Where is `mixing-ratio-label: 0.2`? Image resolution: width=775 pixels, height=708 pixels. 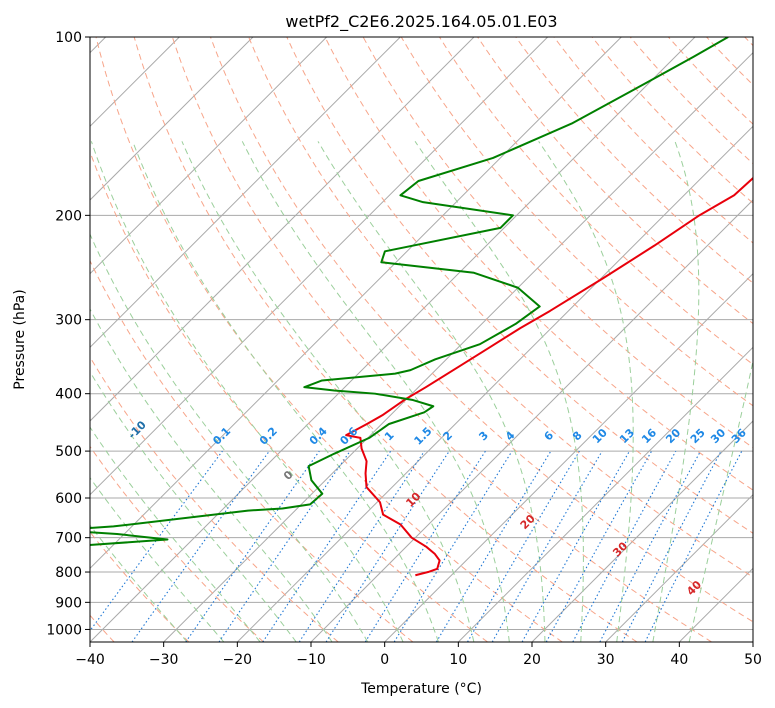 mixing-ratio-label: 0.2 is located at coordinates (268, 436).